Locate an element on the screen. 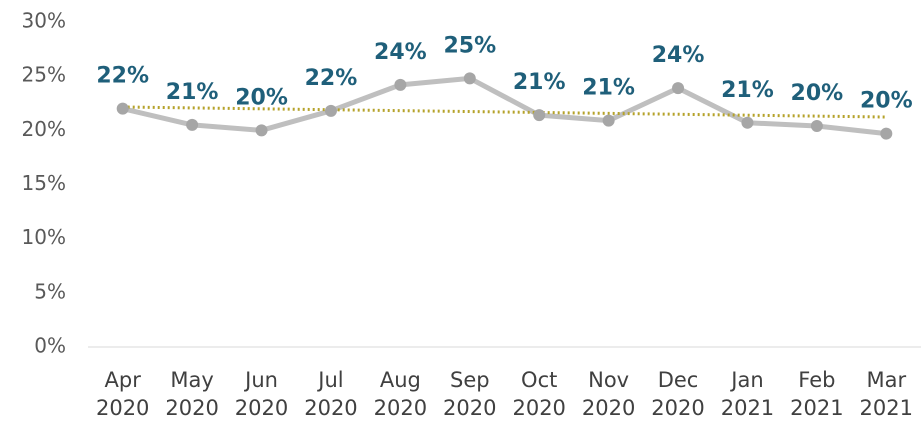 The image size is (921, 424). y-tick-label: 0% is located at coordinates (50, 346).